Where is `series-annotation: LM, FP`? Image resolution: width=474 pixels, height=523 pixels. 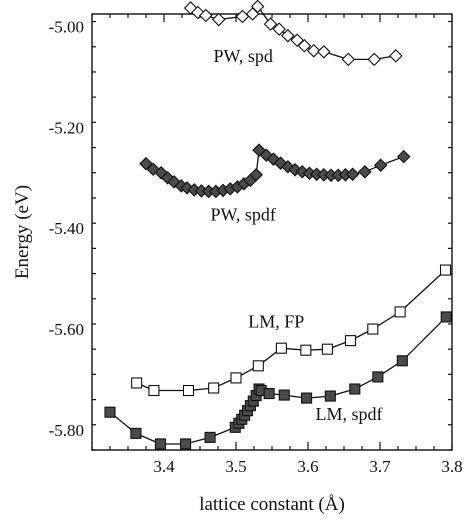 series-annotation: LM, FP is located at coordinates (276, 322).